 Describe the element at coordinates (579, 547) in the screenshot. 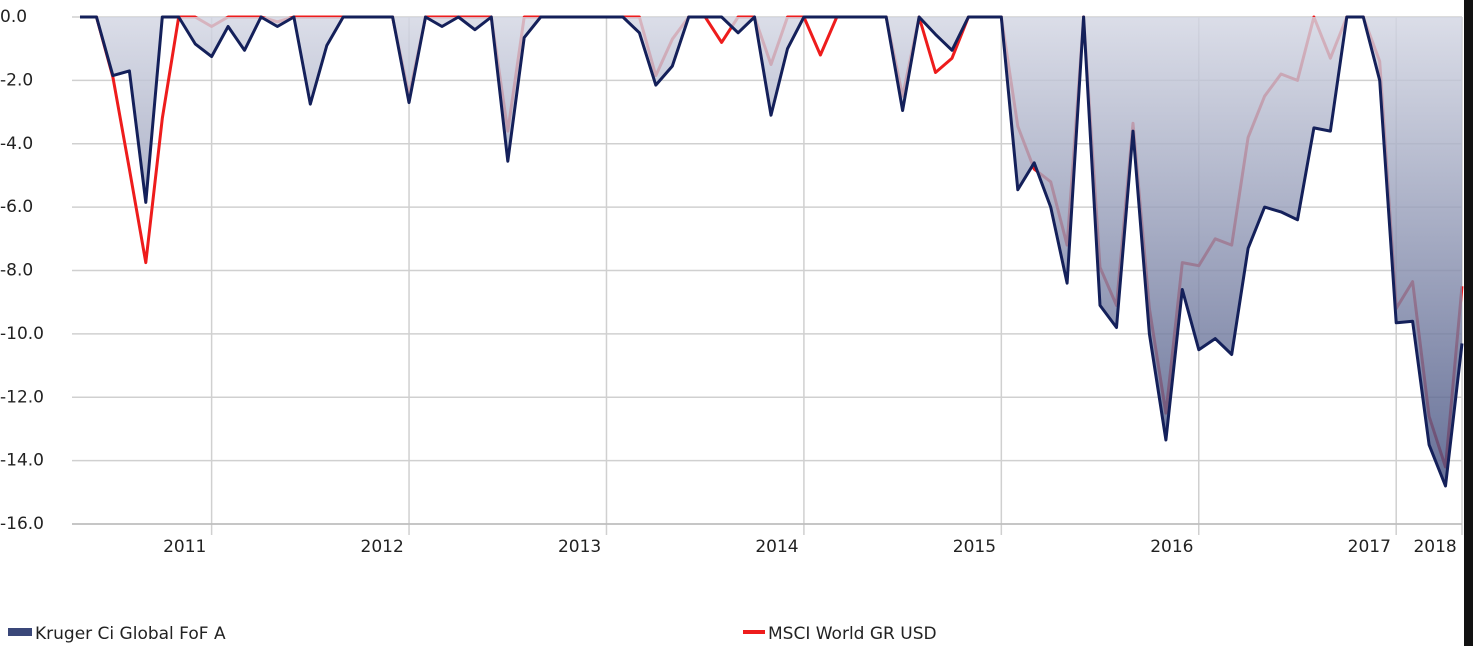

I see `x-tick-label: 2013` at that location.